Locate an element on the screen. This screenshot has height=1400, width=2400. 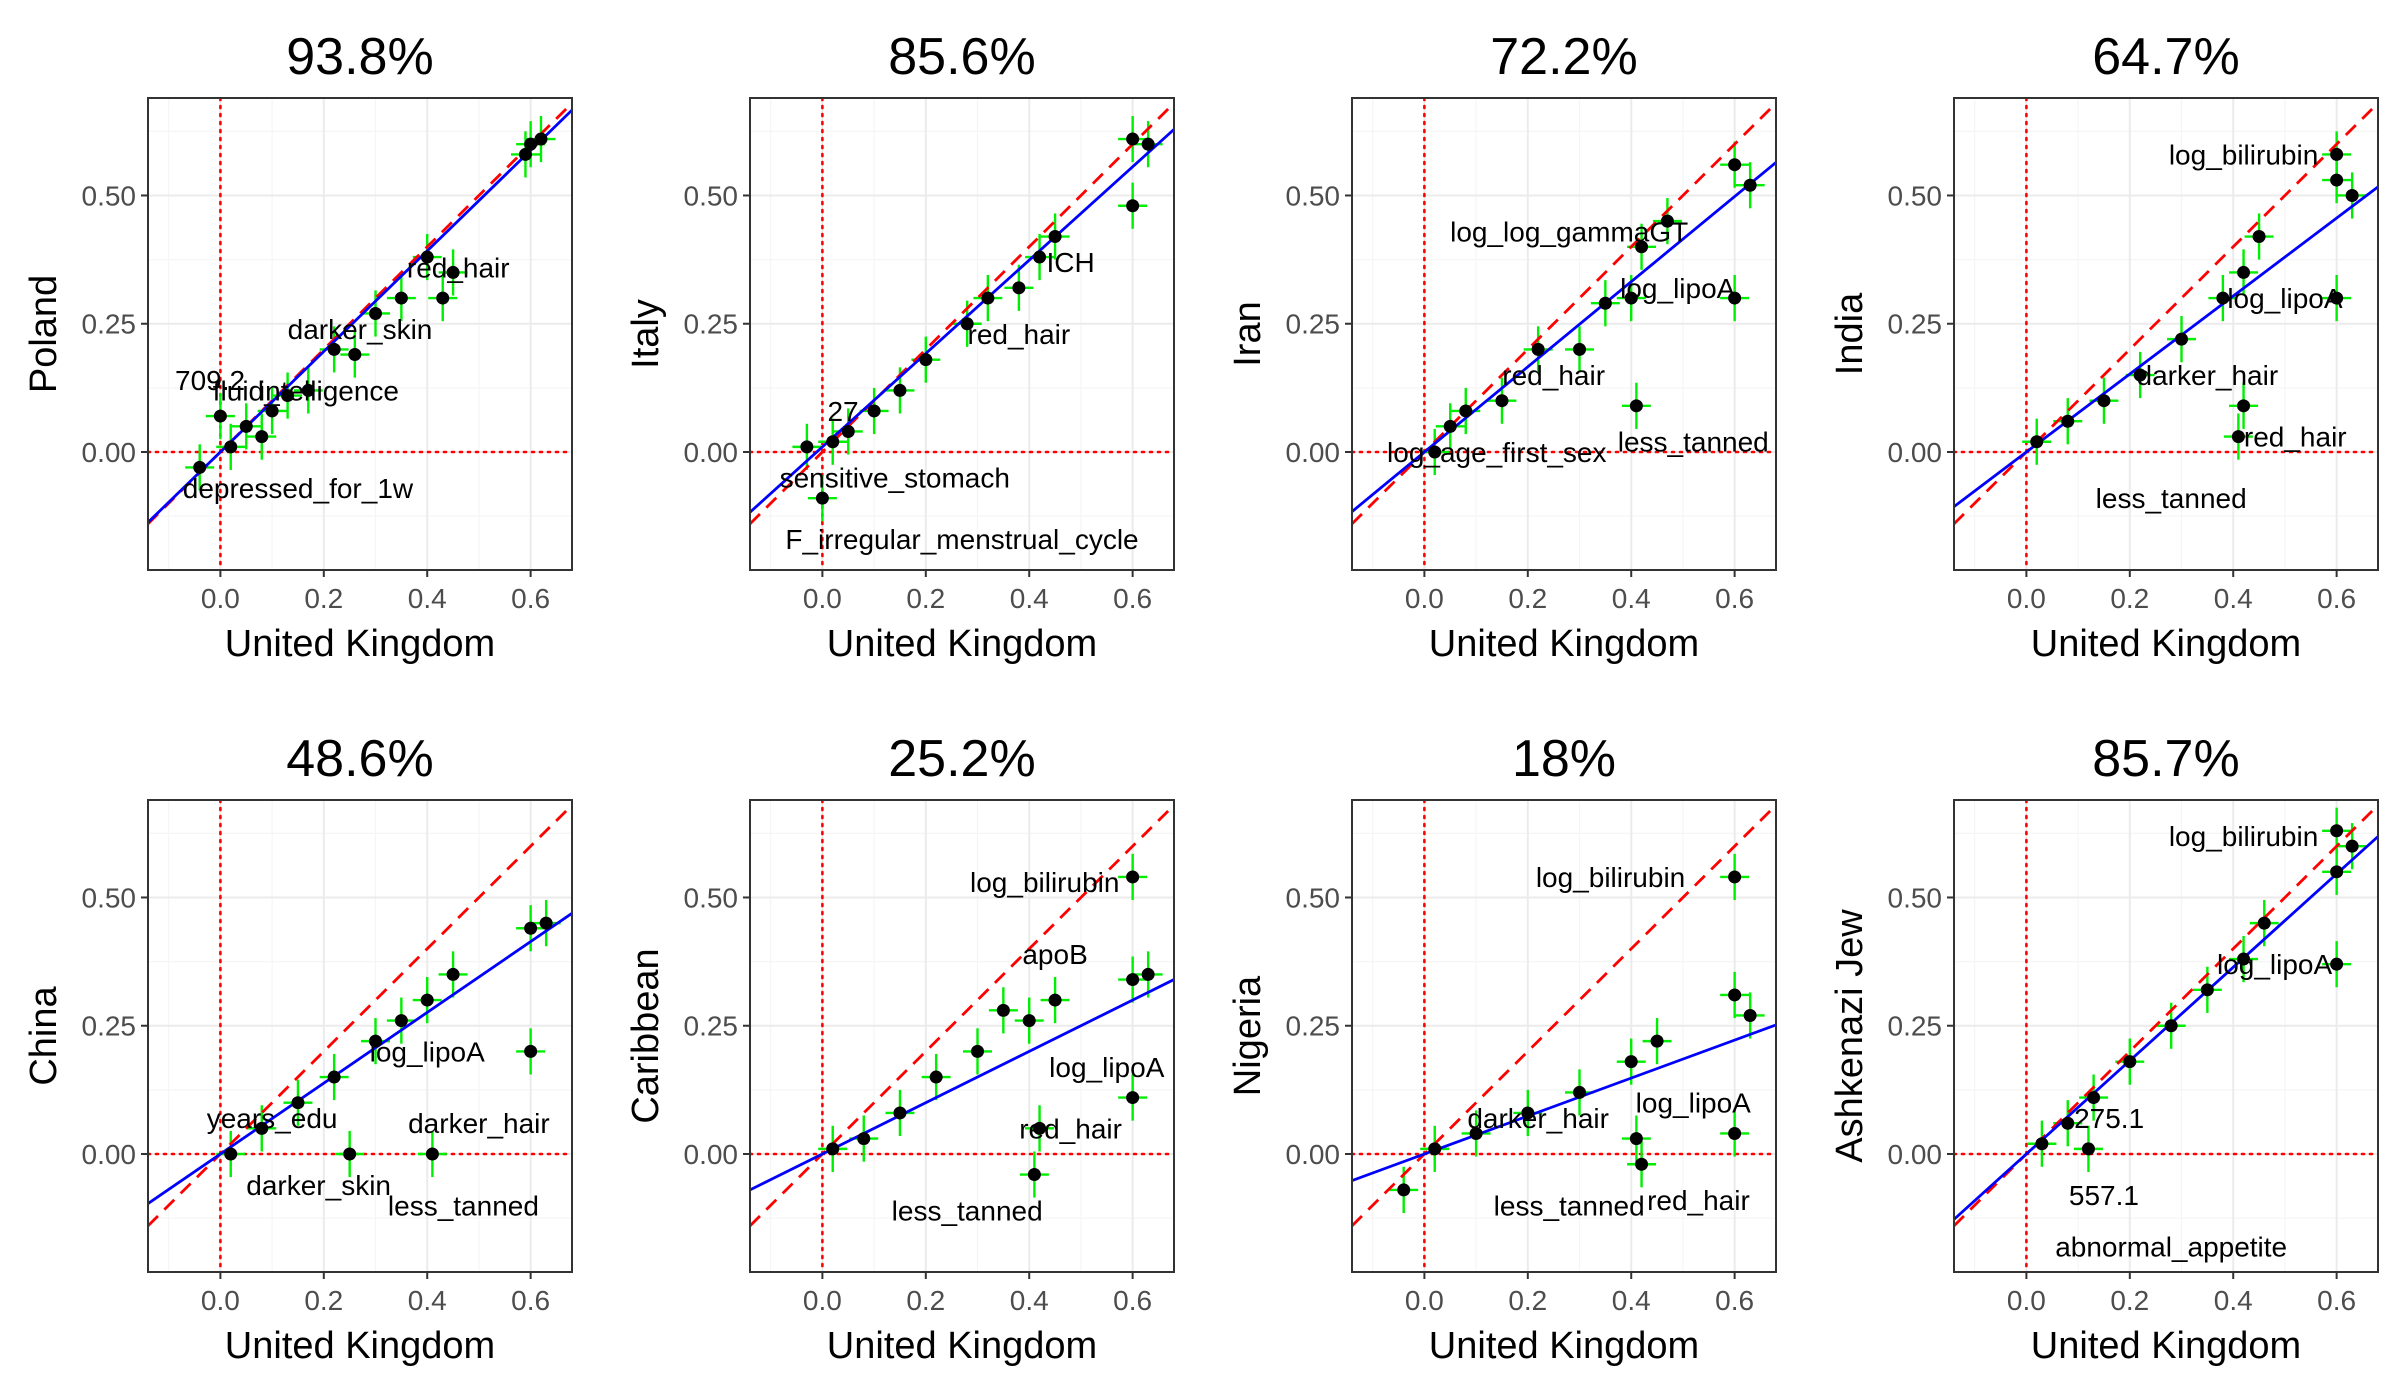
panel-title: 72.2% is located at coordinates (1563, 57).